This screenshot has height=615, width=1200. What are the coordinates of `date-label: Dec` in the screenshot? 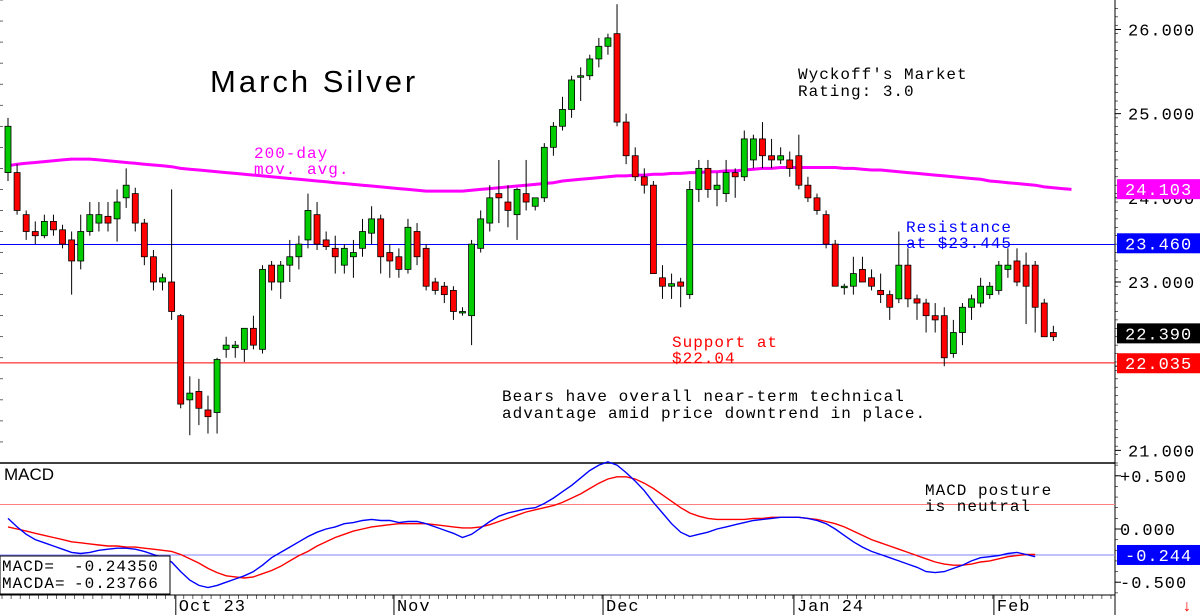 It's located at (623, 606).